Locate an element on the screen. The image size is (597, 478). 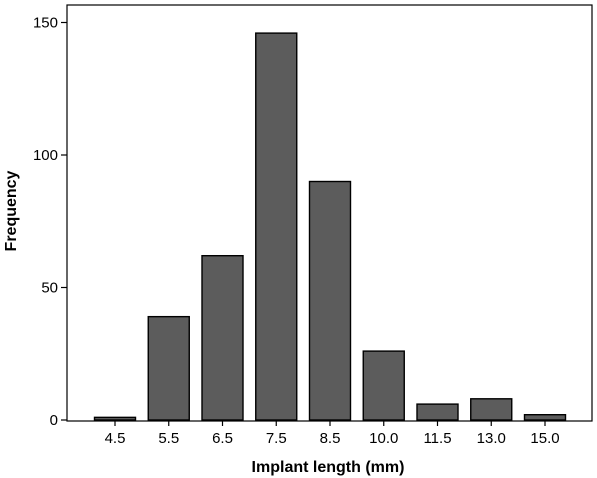
x-tick-label: 4.5 is located at coordinates (115, 438).